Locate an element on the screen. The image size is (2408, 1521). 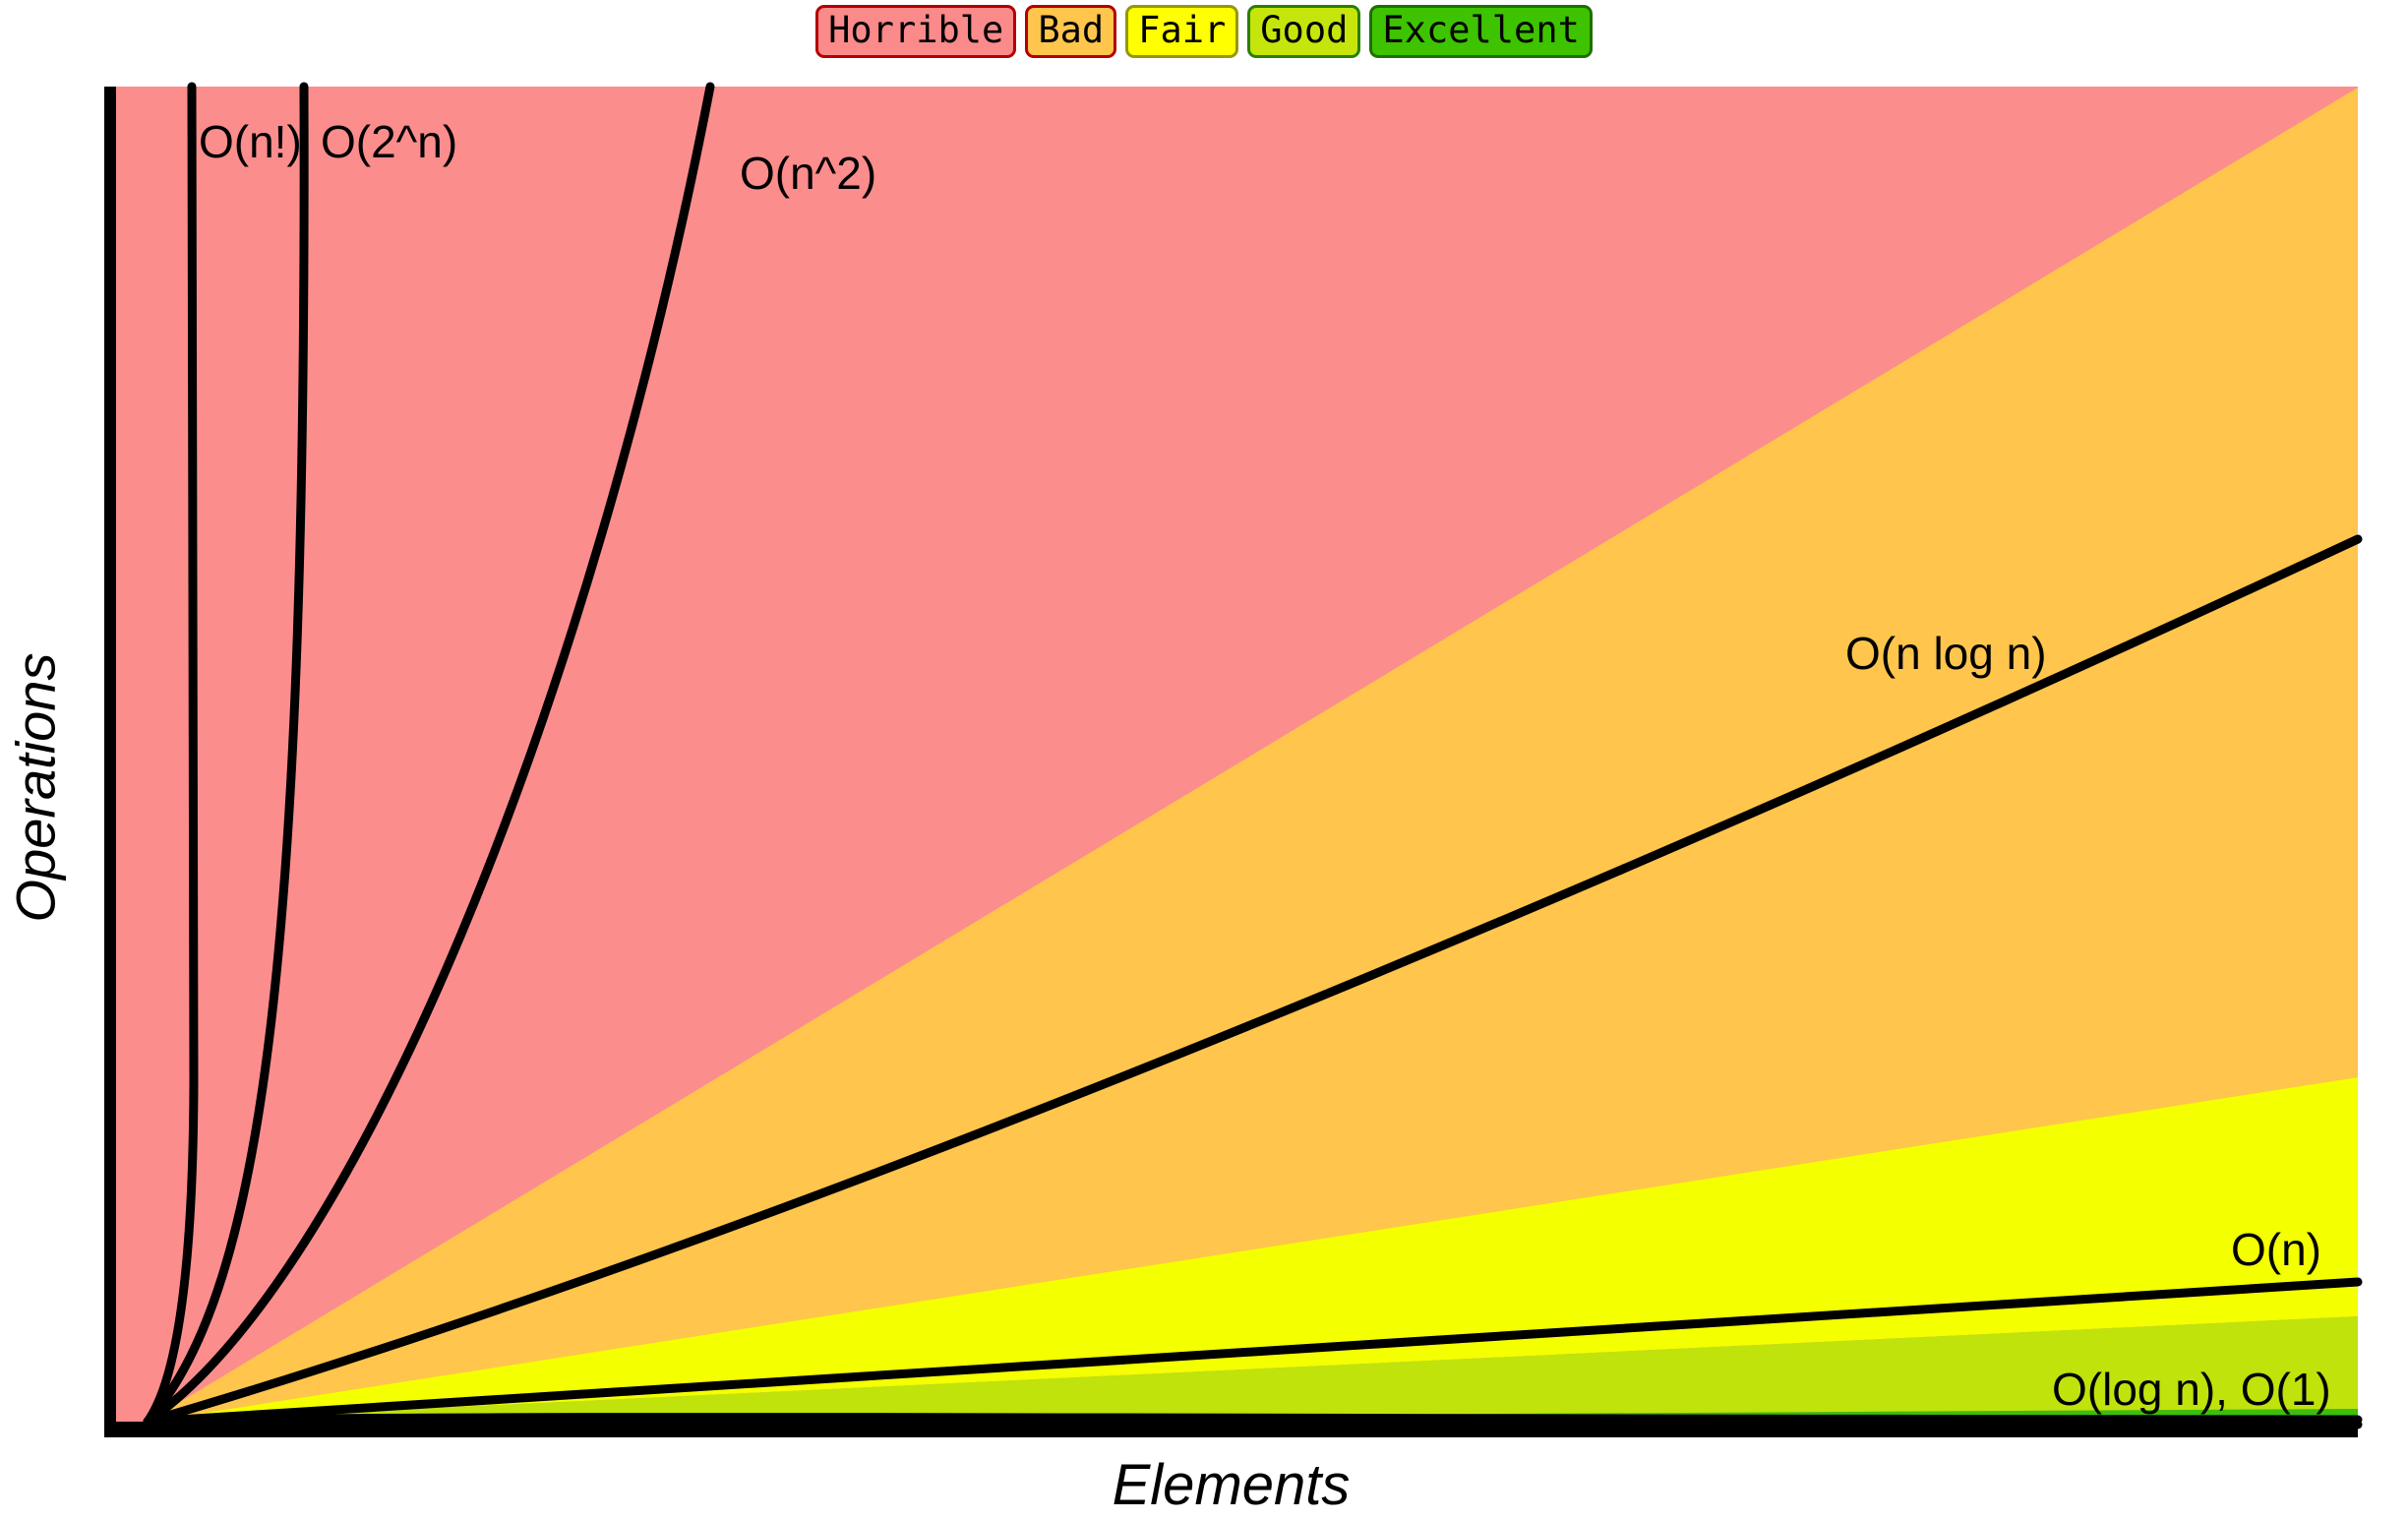
legend-badge-good: Good is located at coordinates (1304, 31).